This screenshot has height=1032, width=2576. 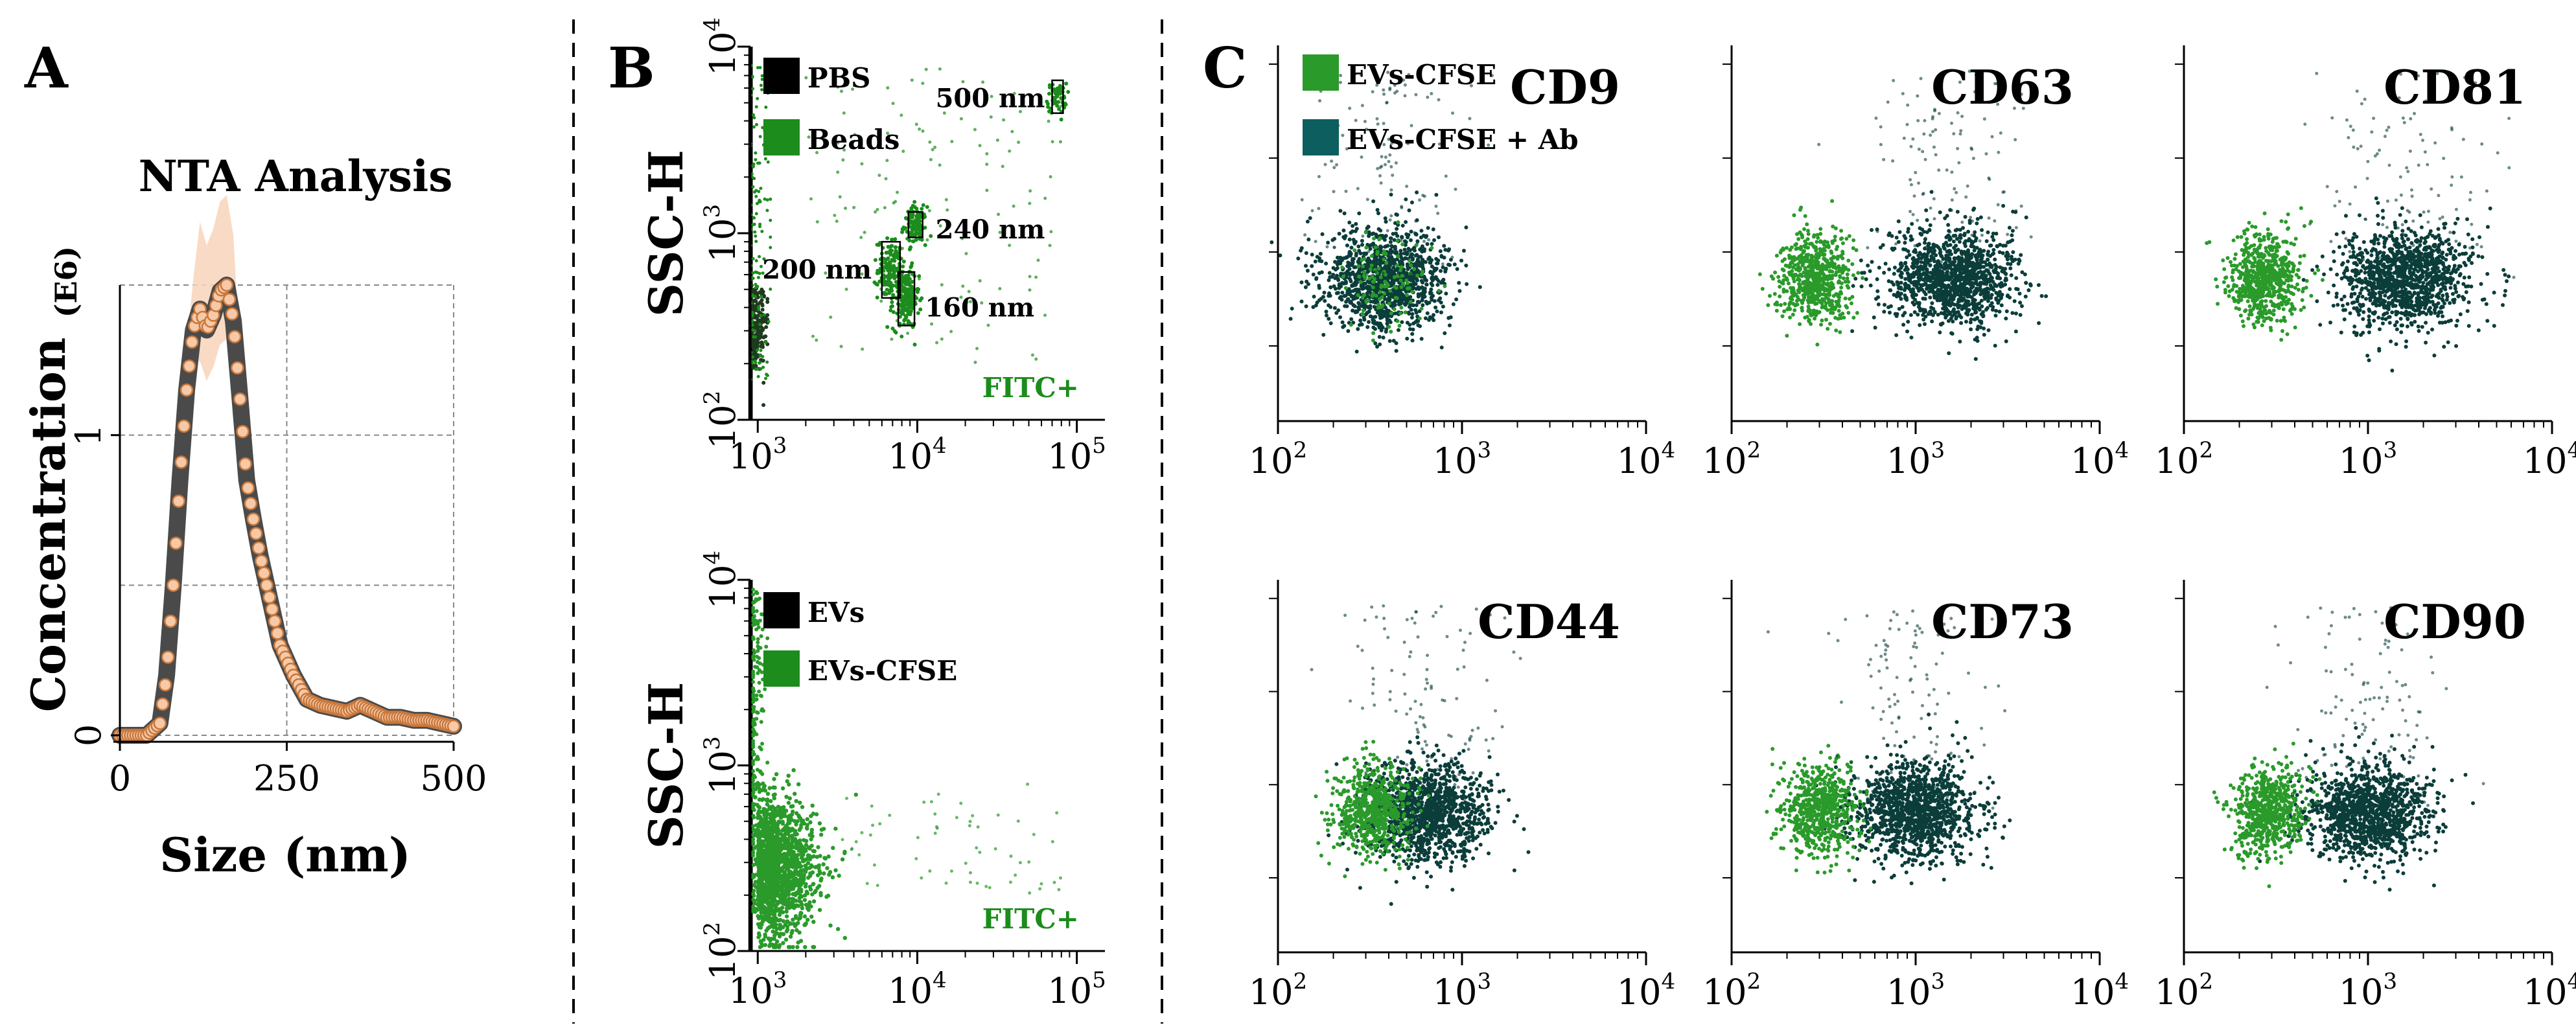 I want to click on marker-x-tick-label: 102, so click(x=1278, y=459).